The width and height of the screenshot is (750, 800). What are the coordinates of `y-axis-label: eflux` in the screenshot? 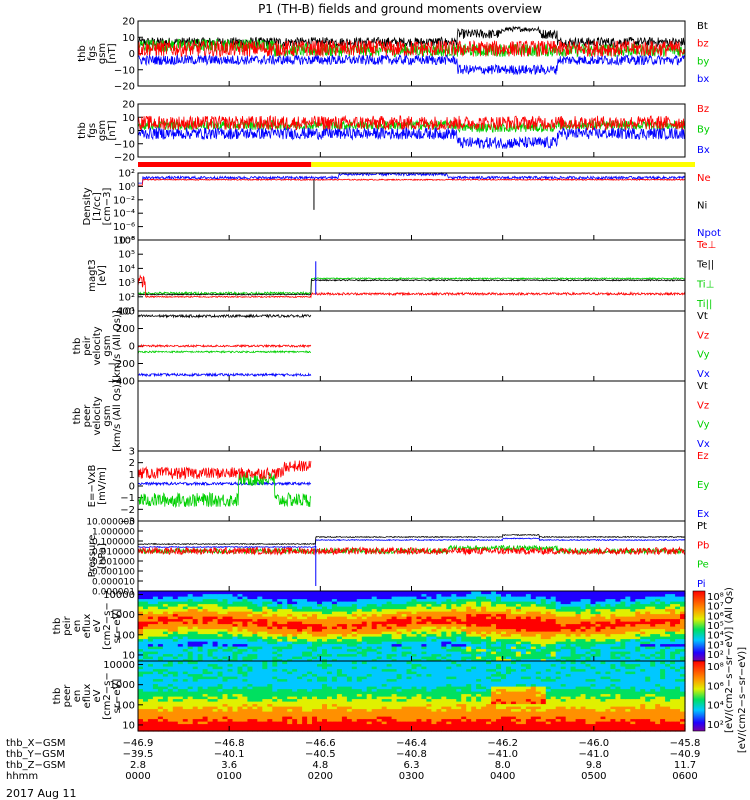 It's located at (87, 626).